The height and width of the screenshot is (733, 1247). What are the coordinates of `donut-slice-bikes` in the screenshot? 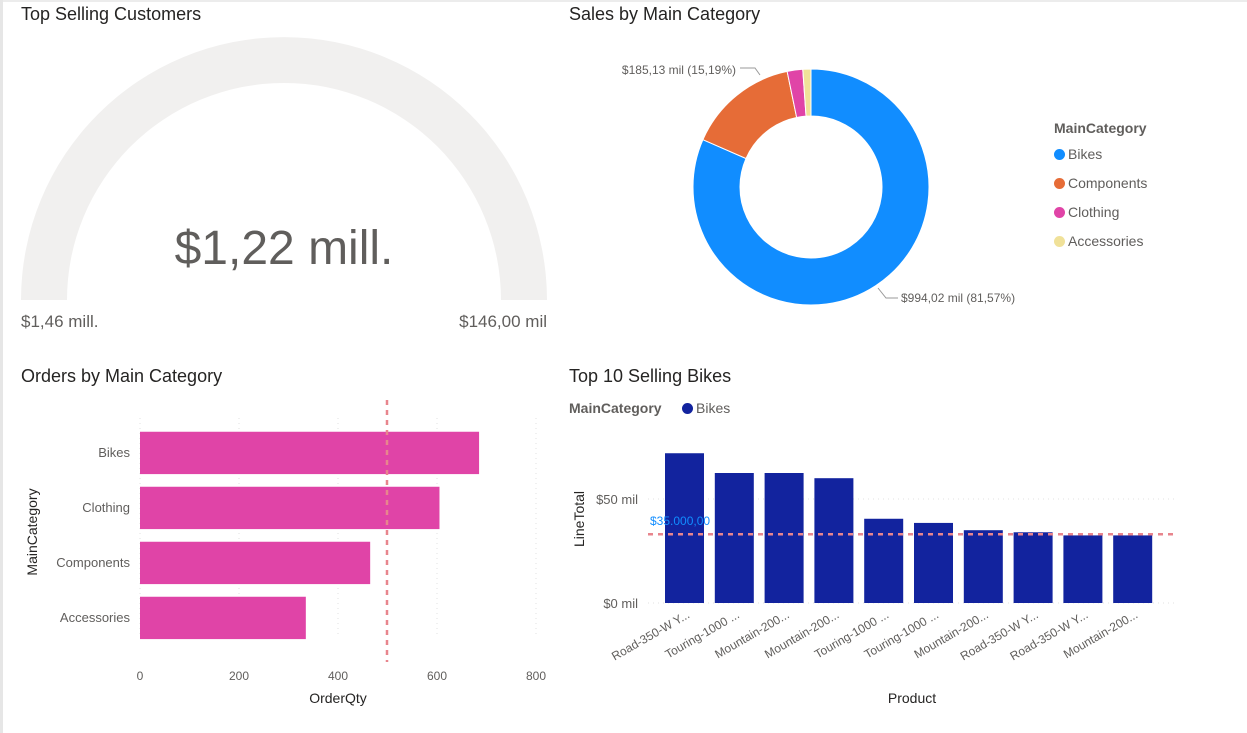 It's located at (811, 187).